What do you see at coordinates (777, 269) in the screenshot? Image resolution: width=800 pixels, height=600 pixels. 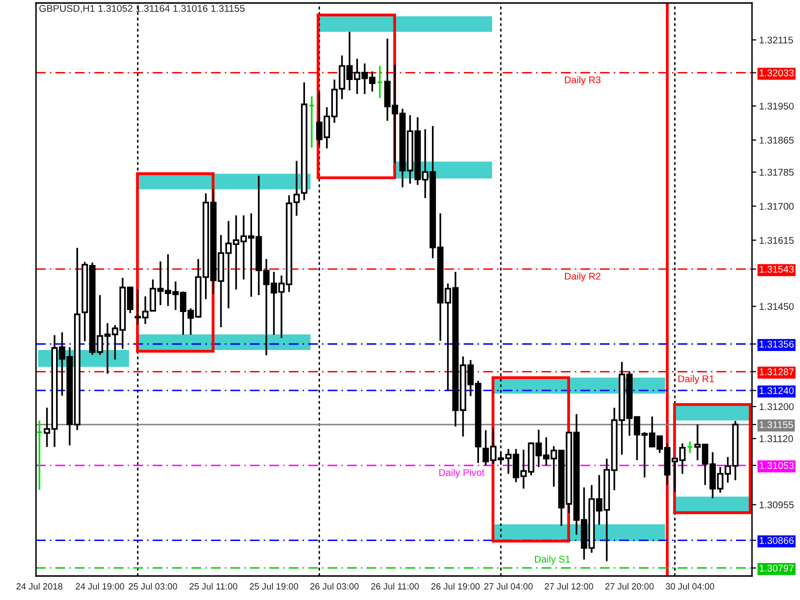 I see `y-tick-label: 1.31543` at bounding box center [777, 269].